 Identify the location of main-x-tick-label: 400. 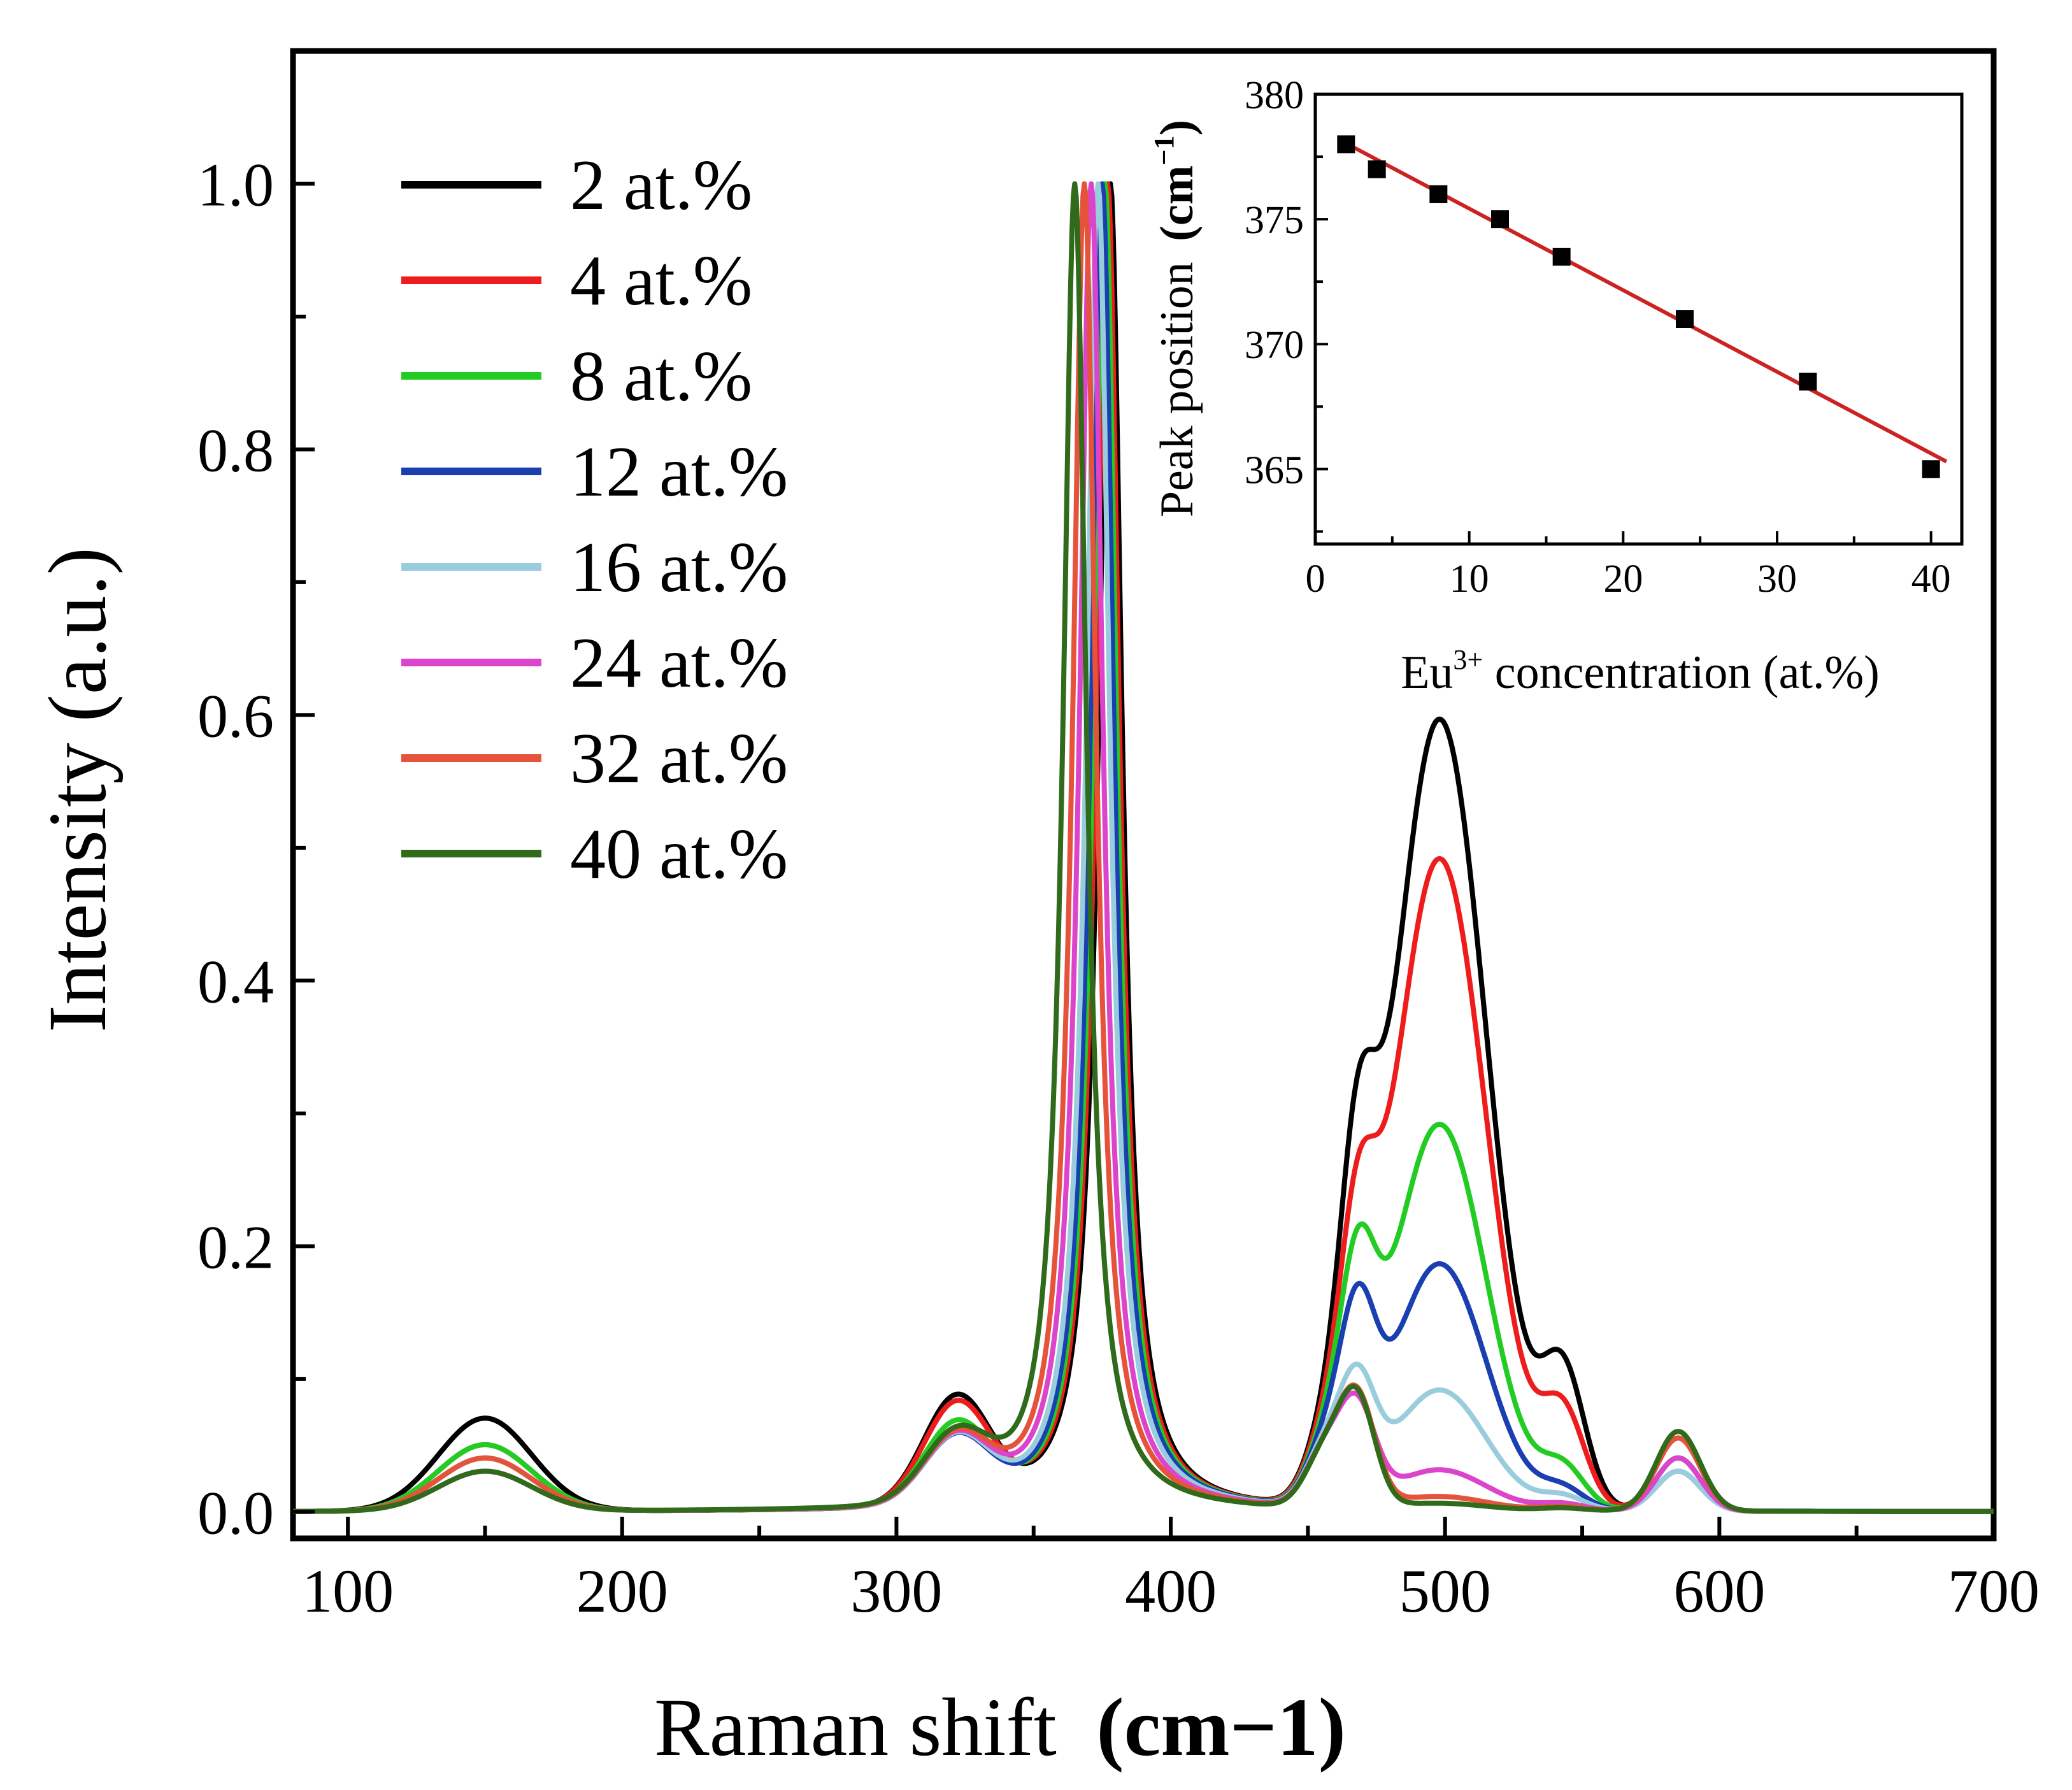
(1171, 1591).